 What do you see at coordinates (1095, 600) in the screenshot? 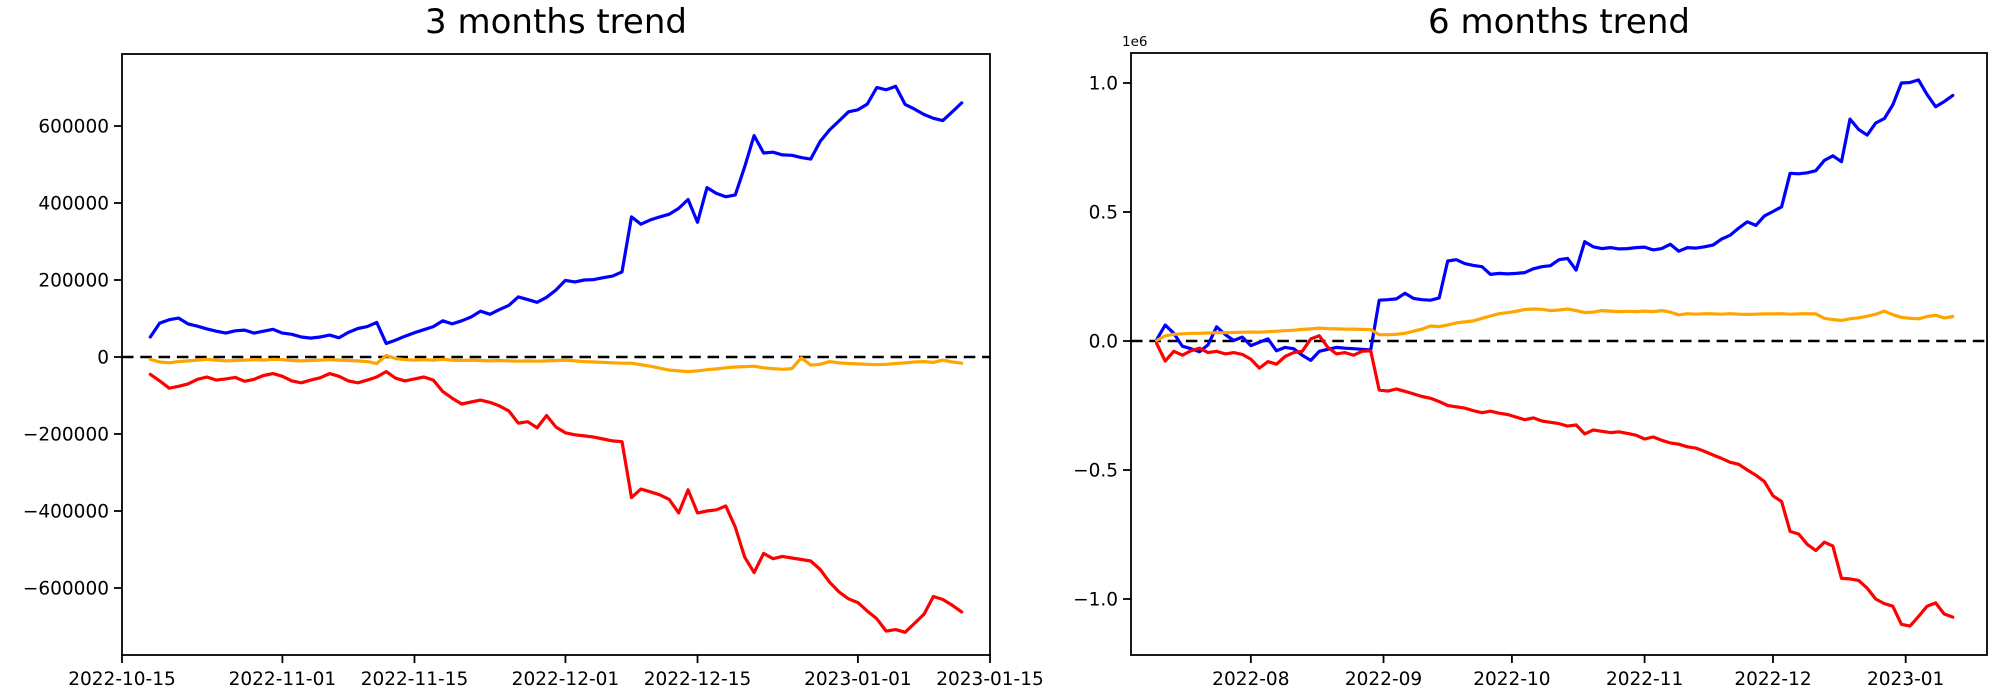
I see `y-tick-label: −1.0` at bounding box center [1095, 600].